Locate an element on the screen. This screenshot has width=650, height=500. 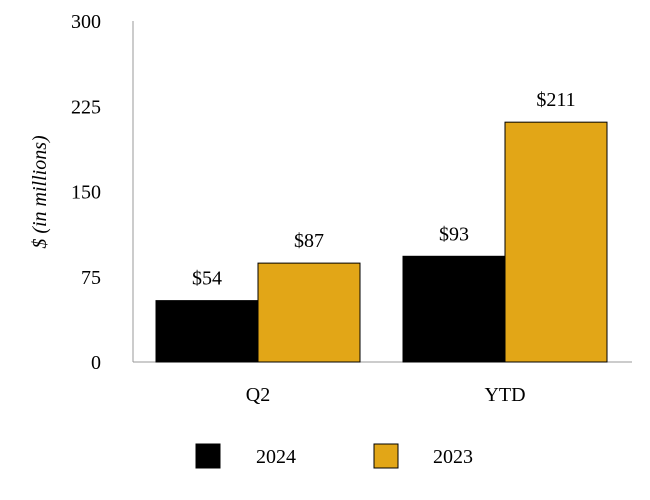
y-tick-label: 75 is located at coordinates (91, 278).